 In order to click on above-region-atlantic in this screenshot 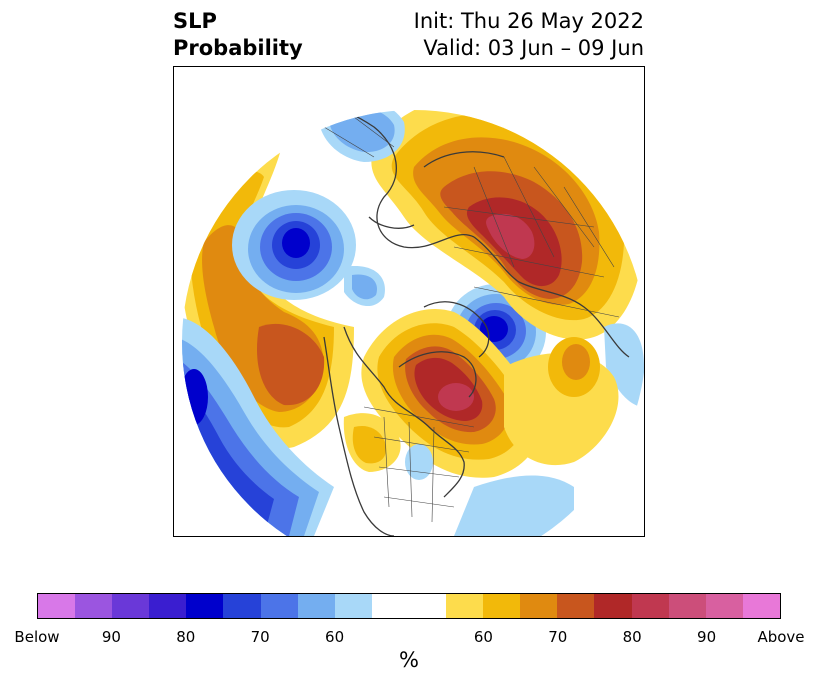, I will do `click(561, 401)`.